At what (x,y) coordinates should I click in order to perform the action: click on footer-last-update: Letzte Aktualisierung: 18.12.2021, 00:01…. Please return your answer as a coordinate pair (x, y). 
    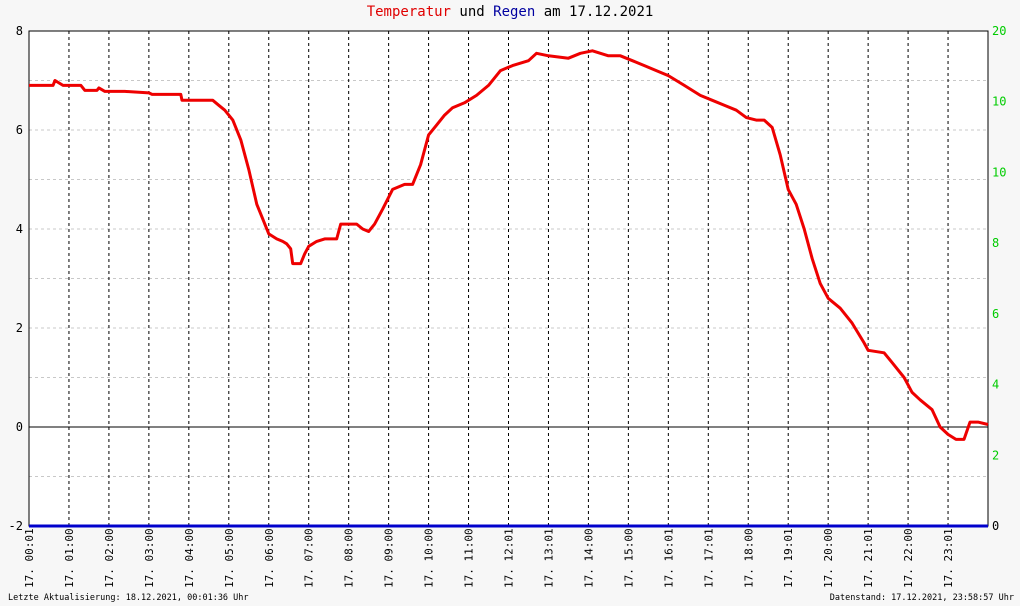
    Looking at the image, I should click on (128, 598).